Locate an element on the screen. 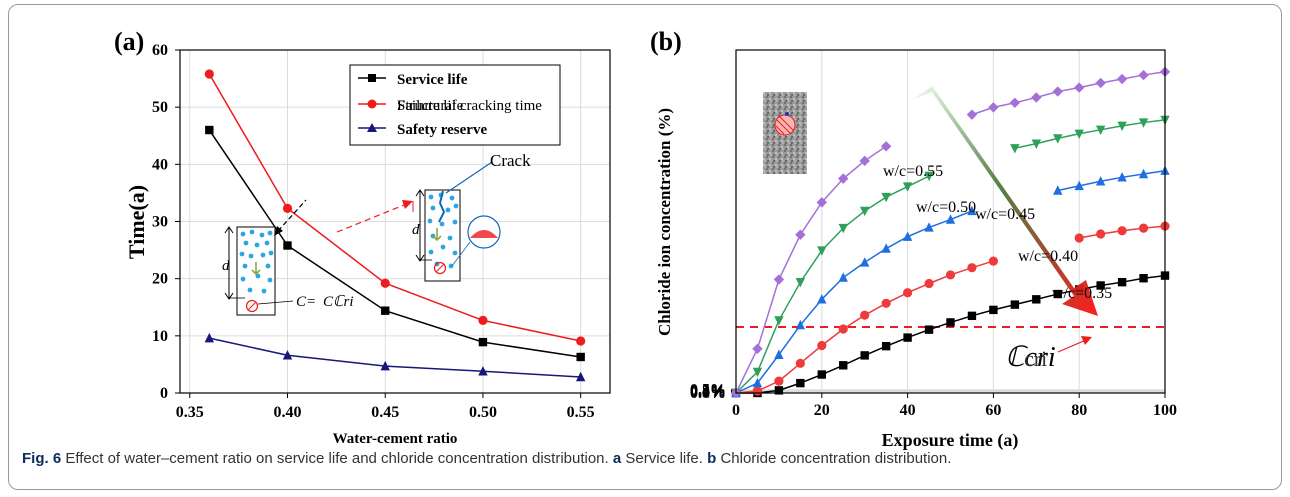  x-tick-label: 60 is located at coordinates (993, 410).